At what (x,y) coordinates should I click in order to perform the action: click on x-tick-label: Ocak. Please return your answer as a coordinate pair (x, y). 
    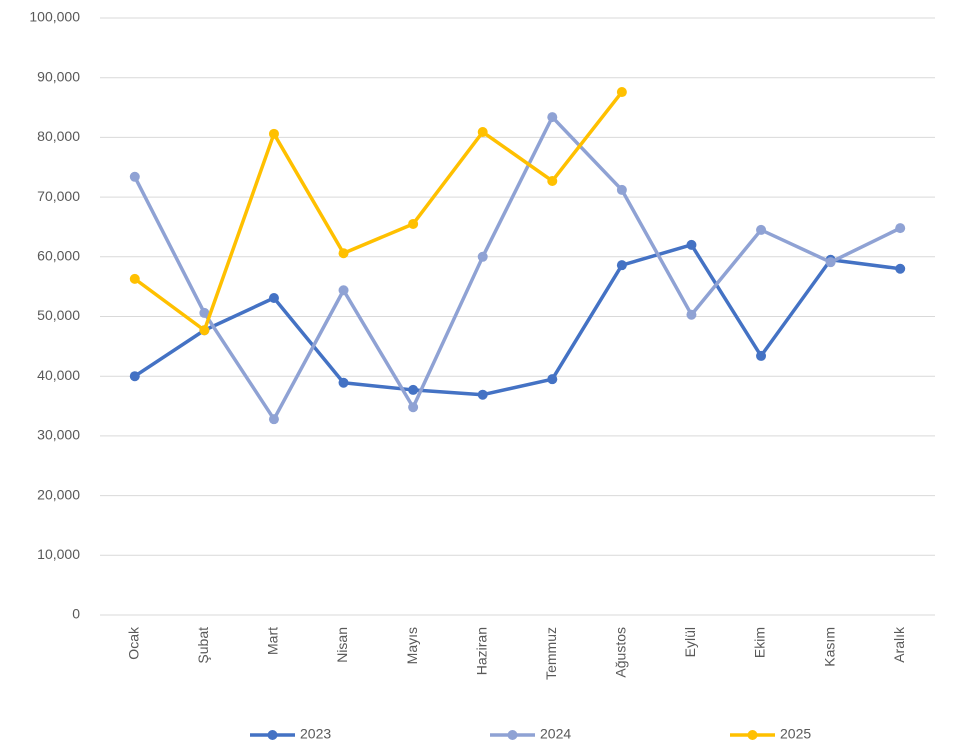
    Looking at the image, I should click on (133, 643).